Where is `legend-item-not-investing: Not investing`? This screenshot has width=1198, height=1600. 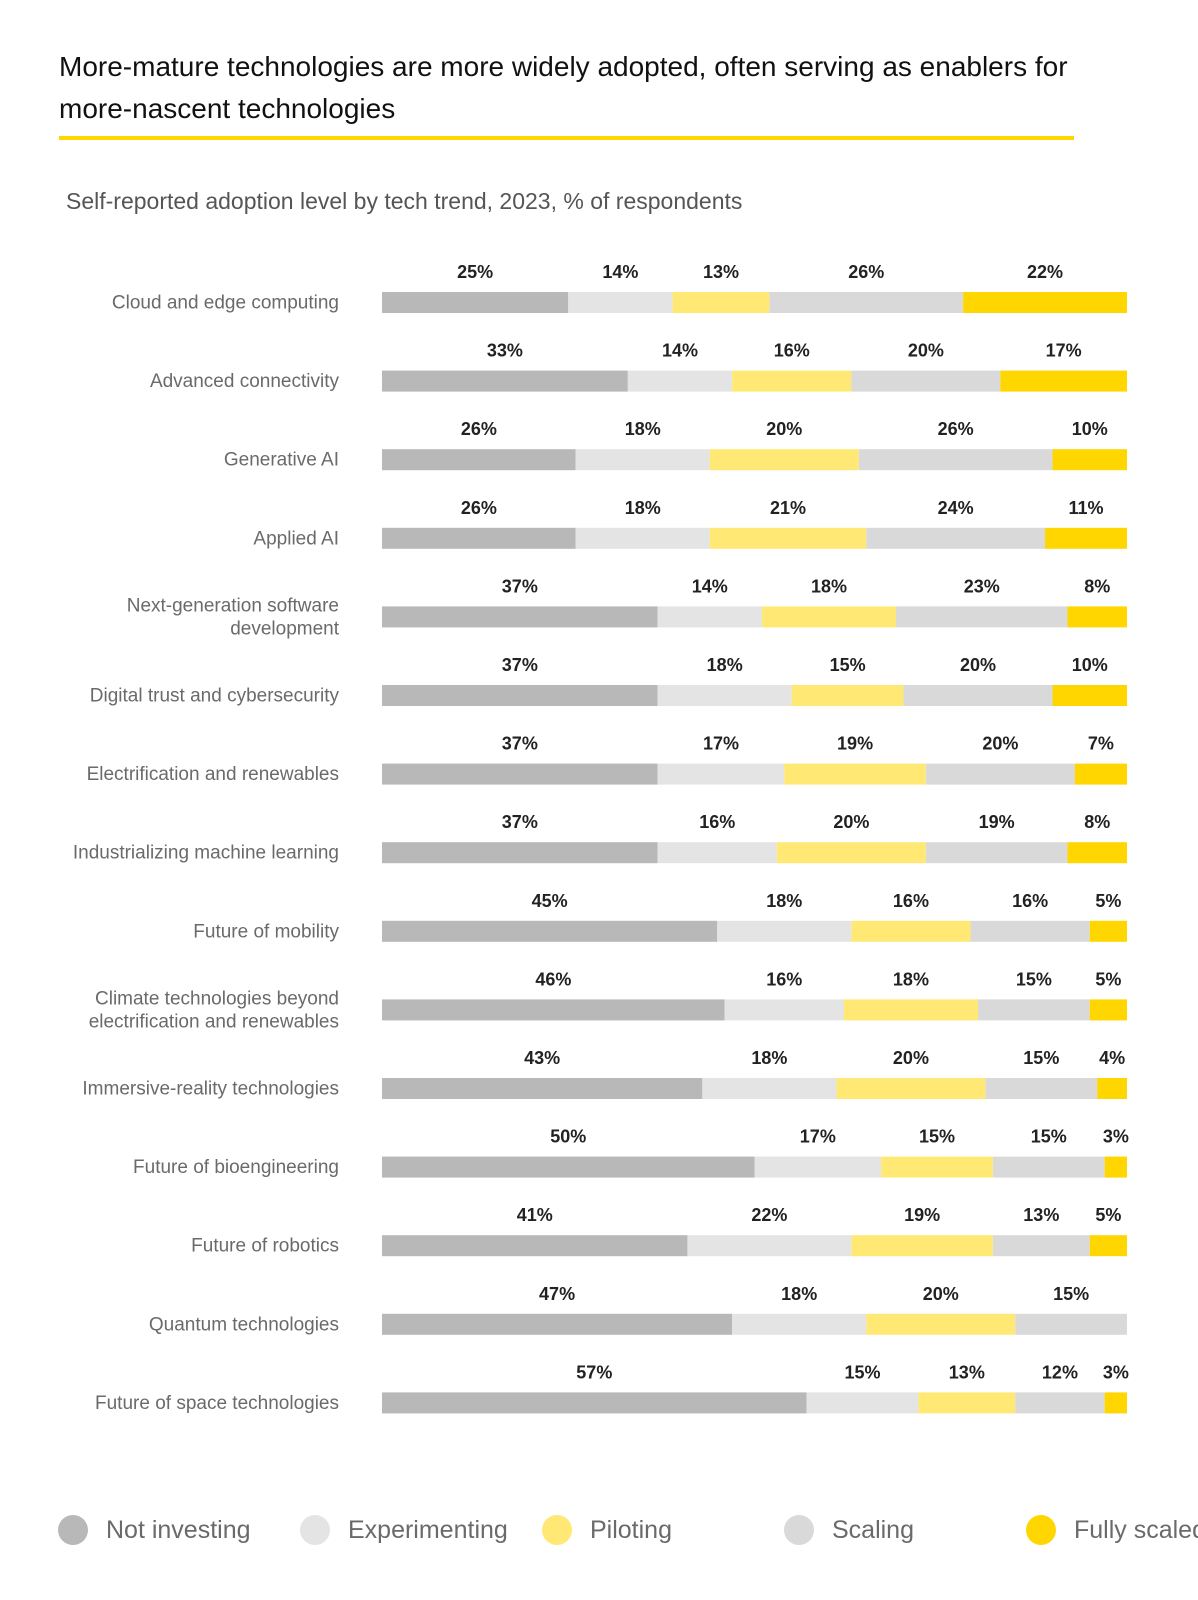
legend-item-not-investing: Not investing is located at coordinates (154, 1530).